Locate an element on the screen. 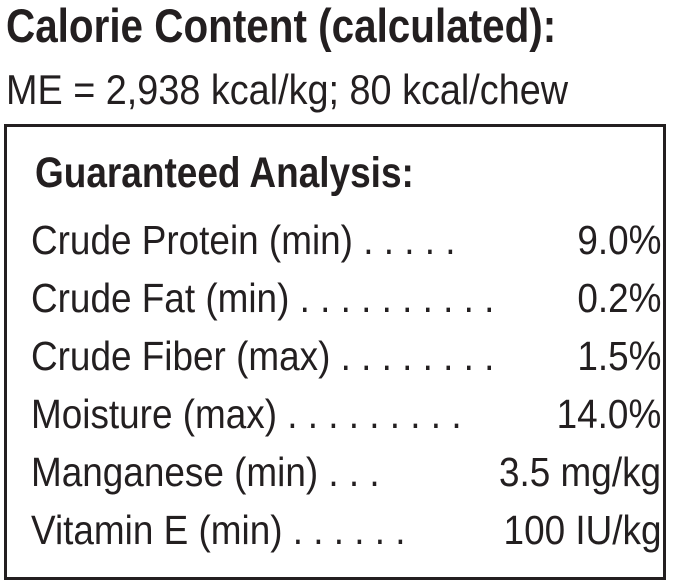  analysis-row: Crude Fat (min) . . . . . . . . . . 0.2% is located at coordinates (347, 300).